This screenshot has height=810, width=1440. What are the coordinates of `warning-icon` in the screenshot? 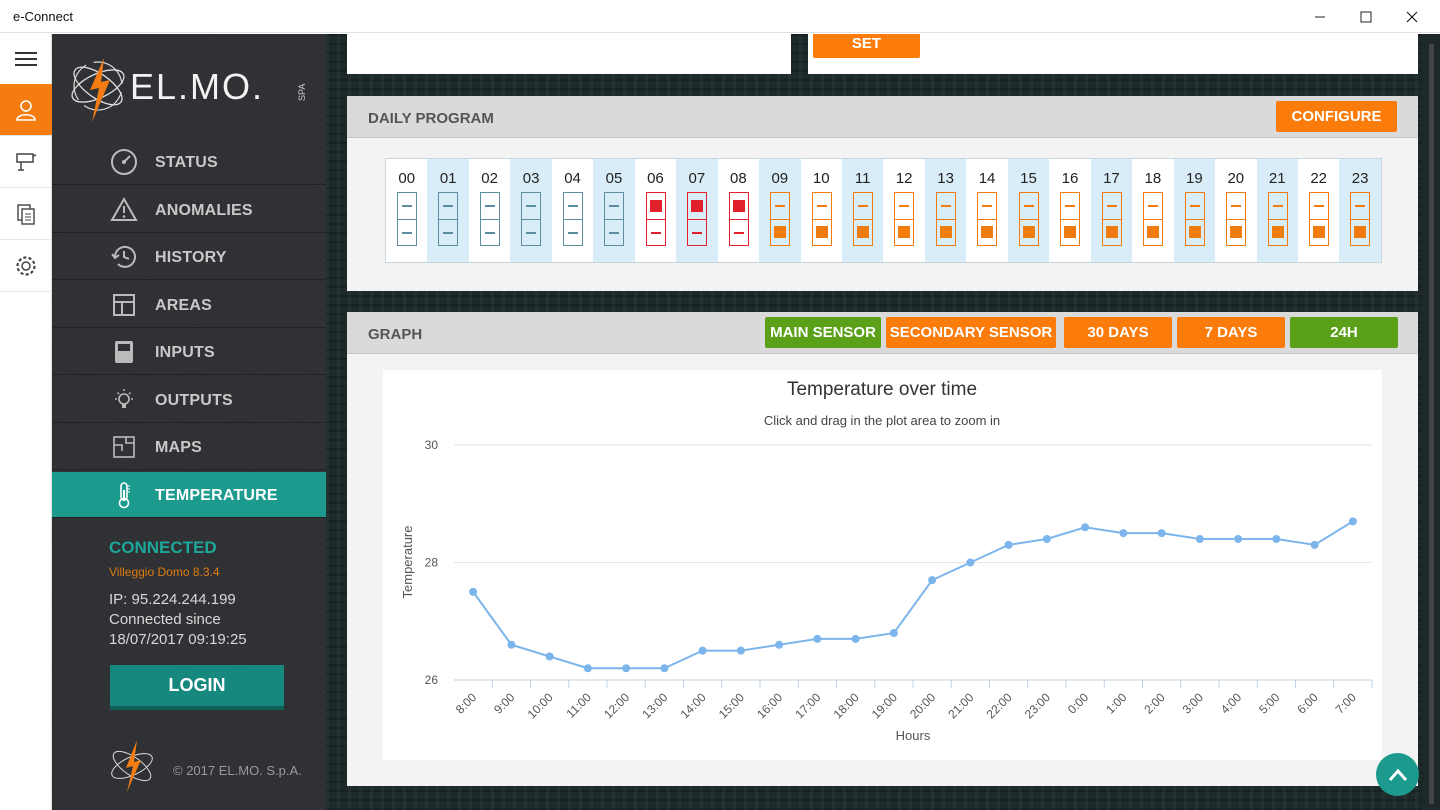 It's located at (124, 210).